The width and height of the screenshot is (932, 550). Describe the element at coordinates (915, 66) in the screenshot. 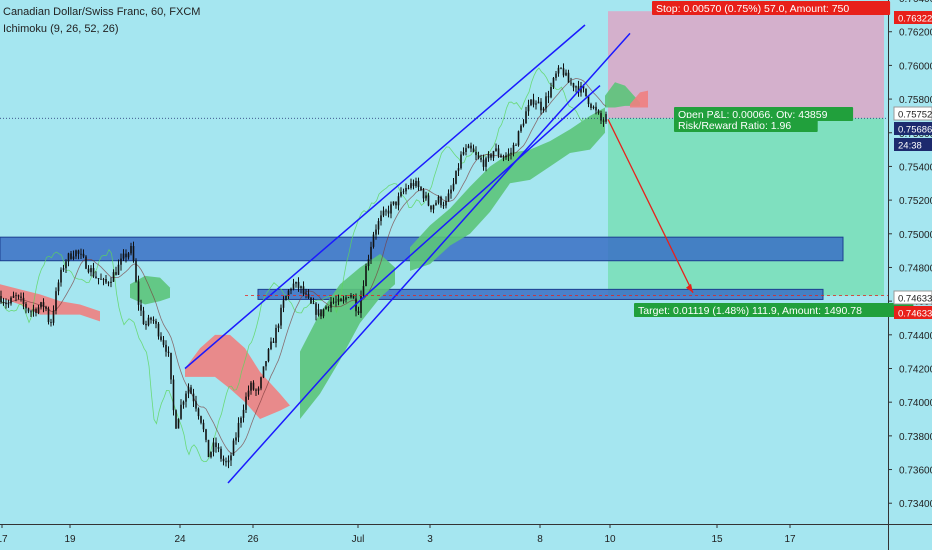

I see `y-tick-label: 0.76000` at that location.